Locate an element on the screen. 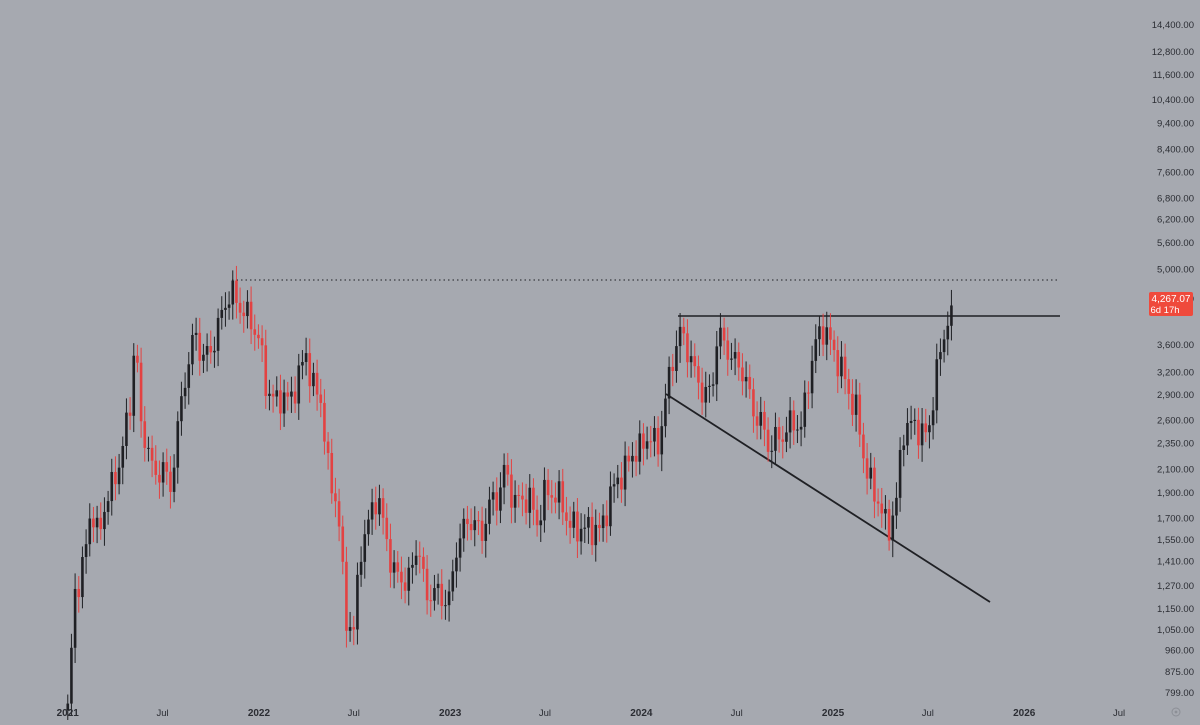  price-tick-label: 875.00 is located at coordinates (1179, 672).